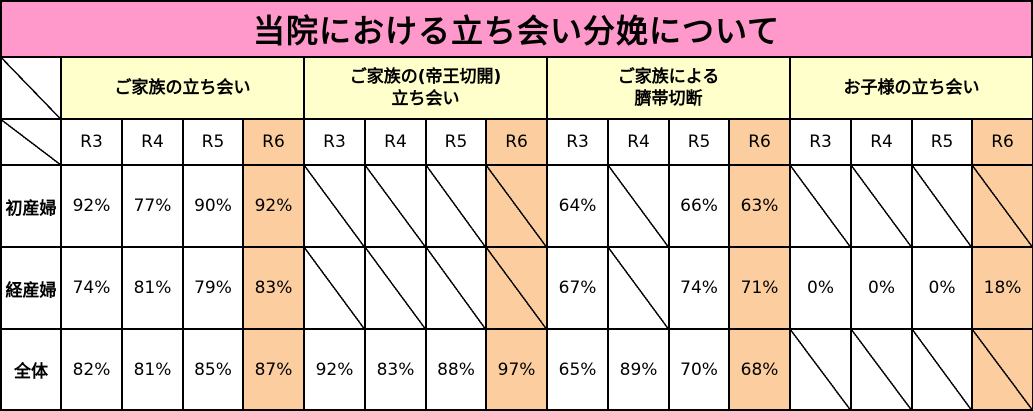 The image size is (1033, 411). Describe the element at coordinates (669, 88) in the screenshot. I see `group-header-cord-cutting: ご家族による 臍帯切断` at that location.